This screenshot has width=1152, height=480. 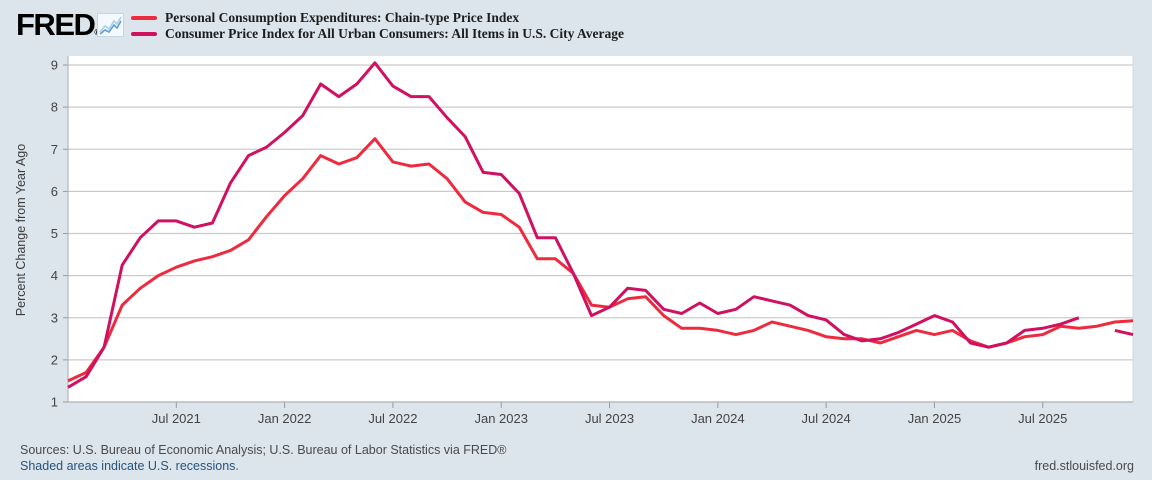 I want to click on x-tick-label: Jul 2024, so click(x=826, y=418).